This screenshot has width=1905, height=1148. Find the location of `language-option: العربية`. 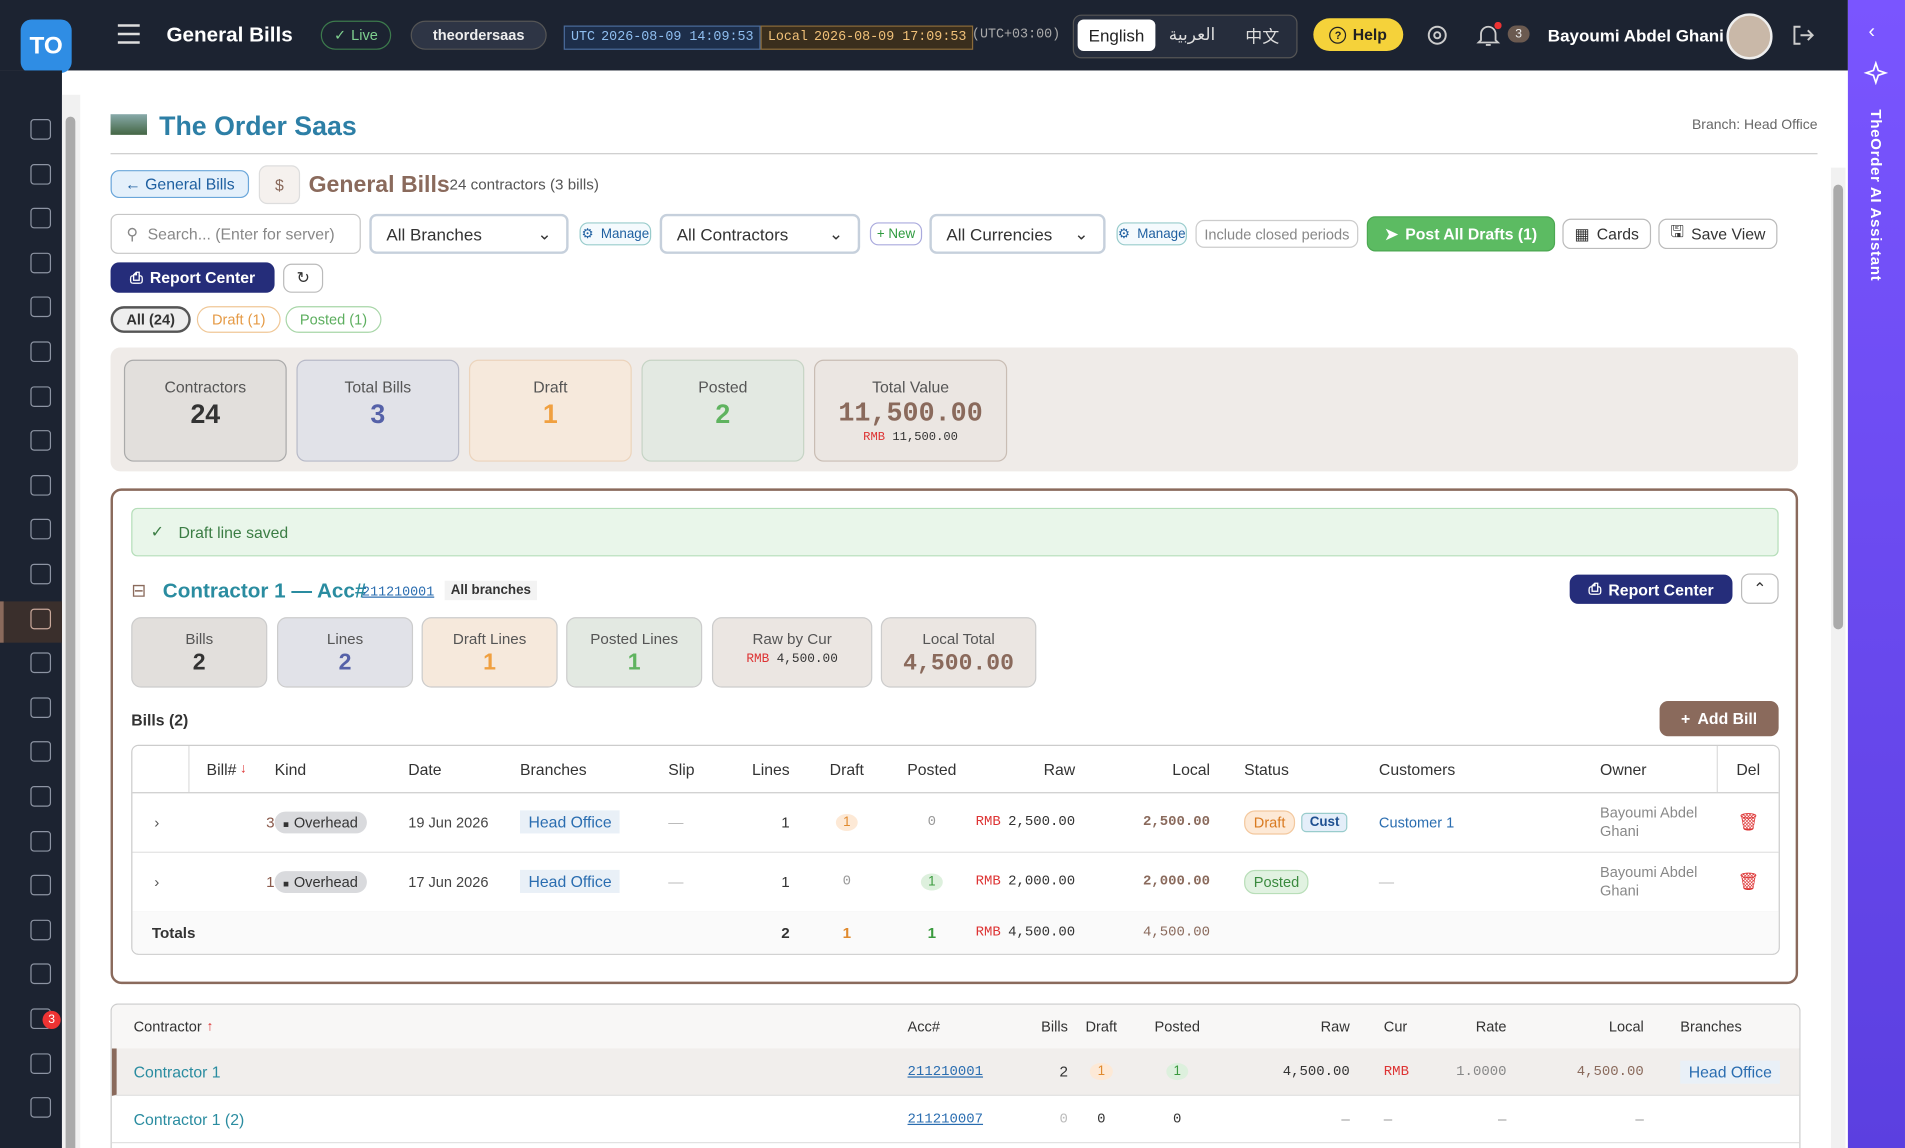

language-option: العربية is located at coordinates (1192, 34).